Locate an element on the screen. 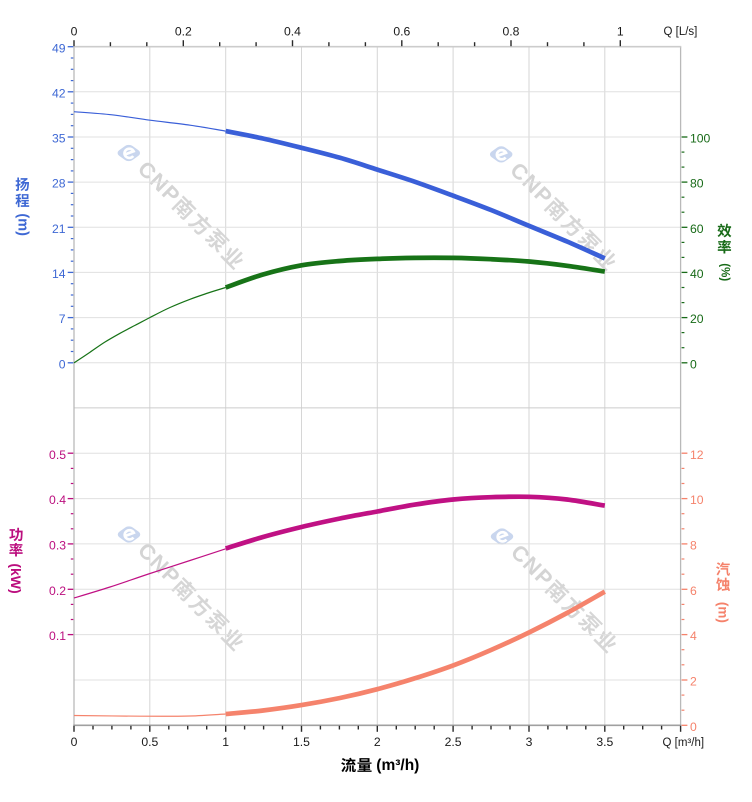  svg-text: 100 is located at coordinates (700, 139).